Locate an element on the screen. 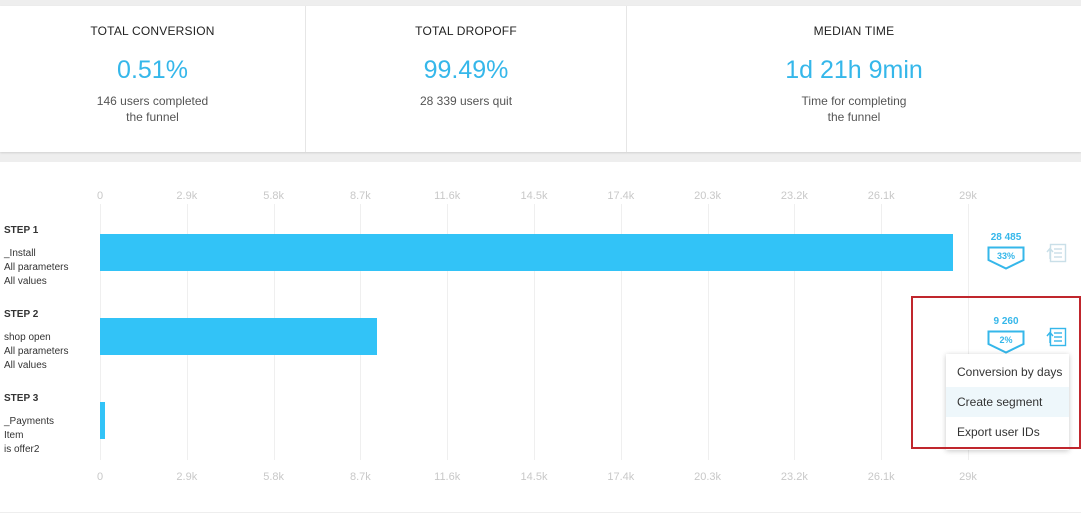 The width and height of the screenshot is (1081, 513). badge-user-count: 28 485 is located at coordinates (1006, 237).